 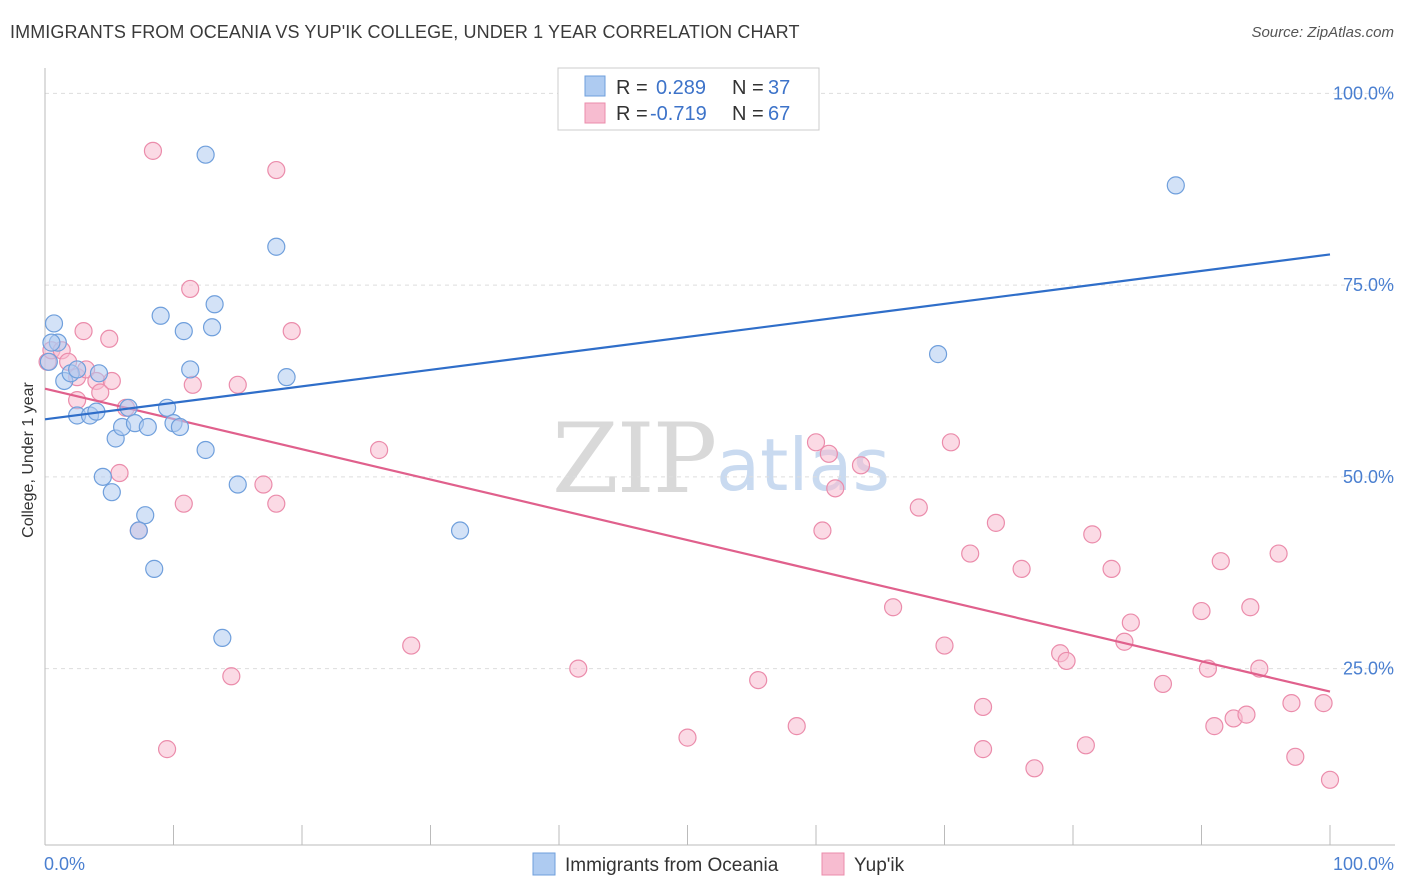 I want to click on watermark-zip: ZIP, so click(x=633, y=459).